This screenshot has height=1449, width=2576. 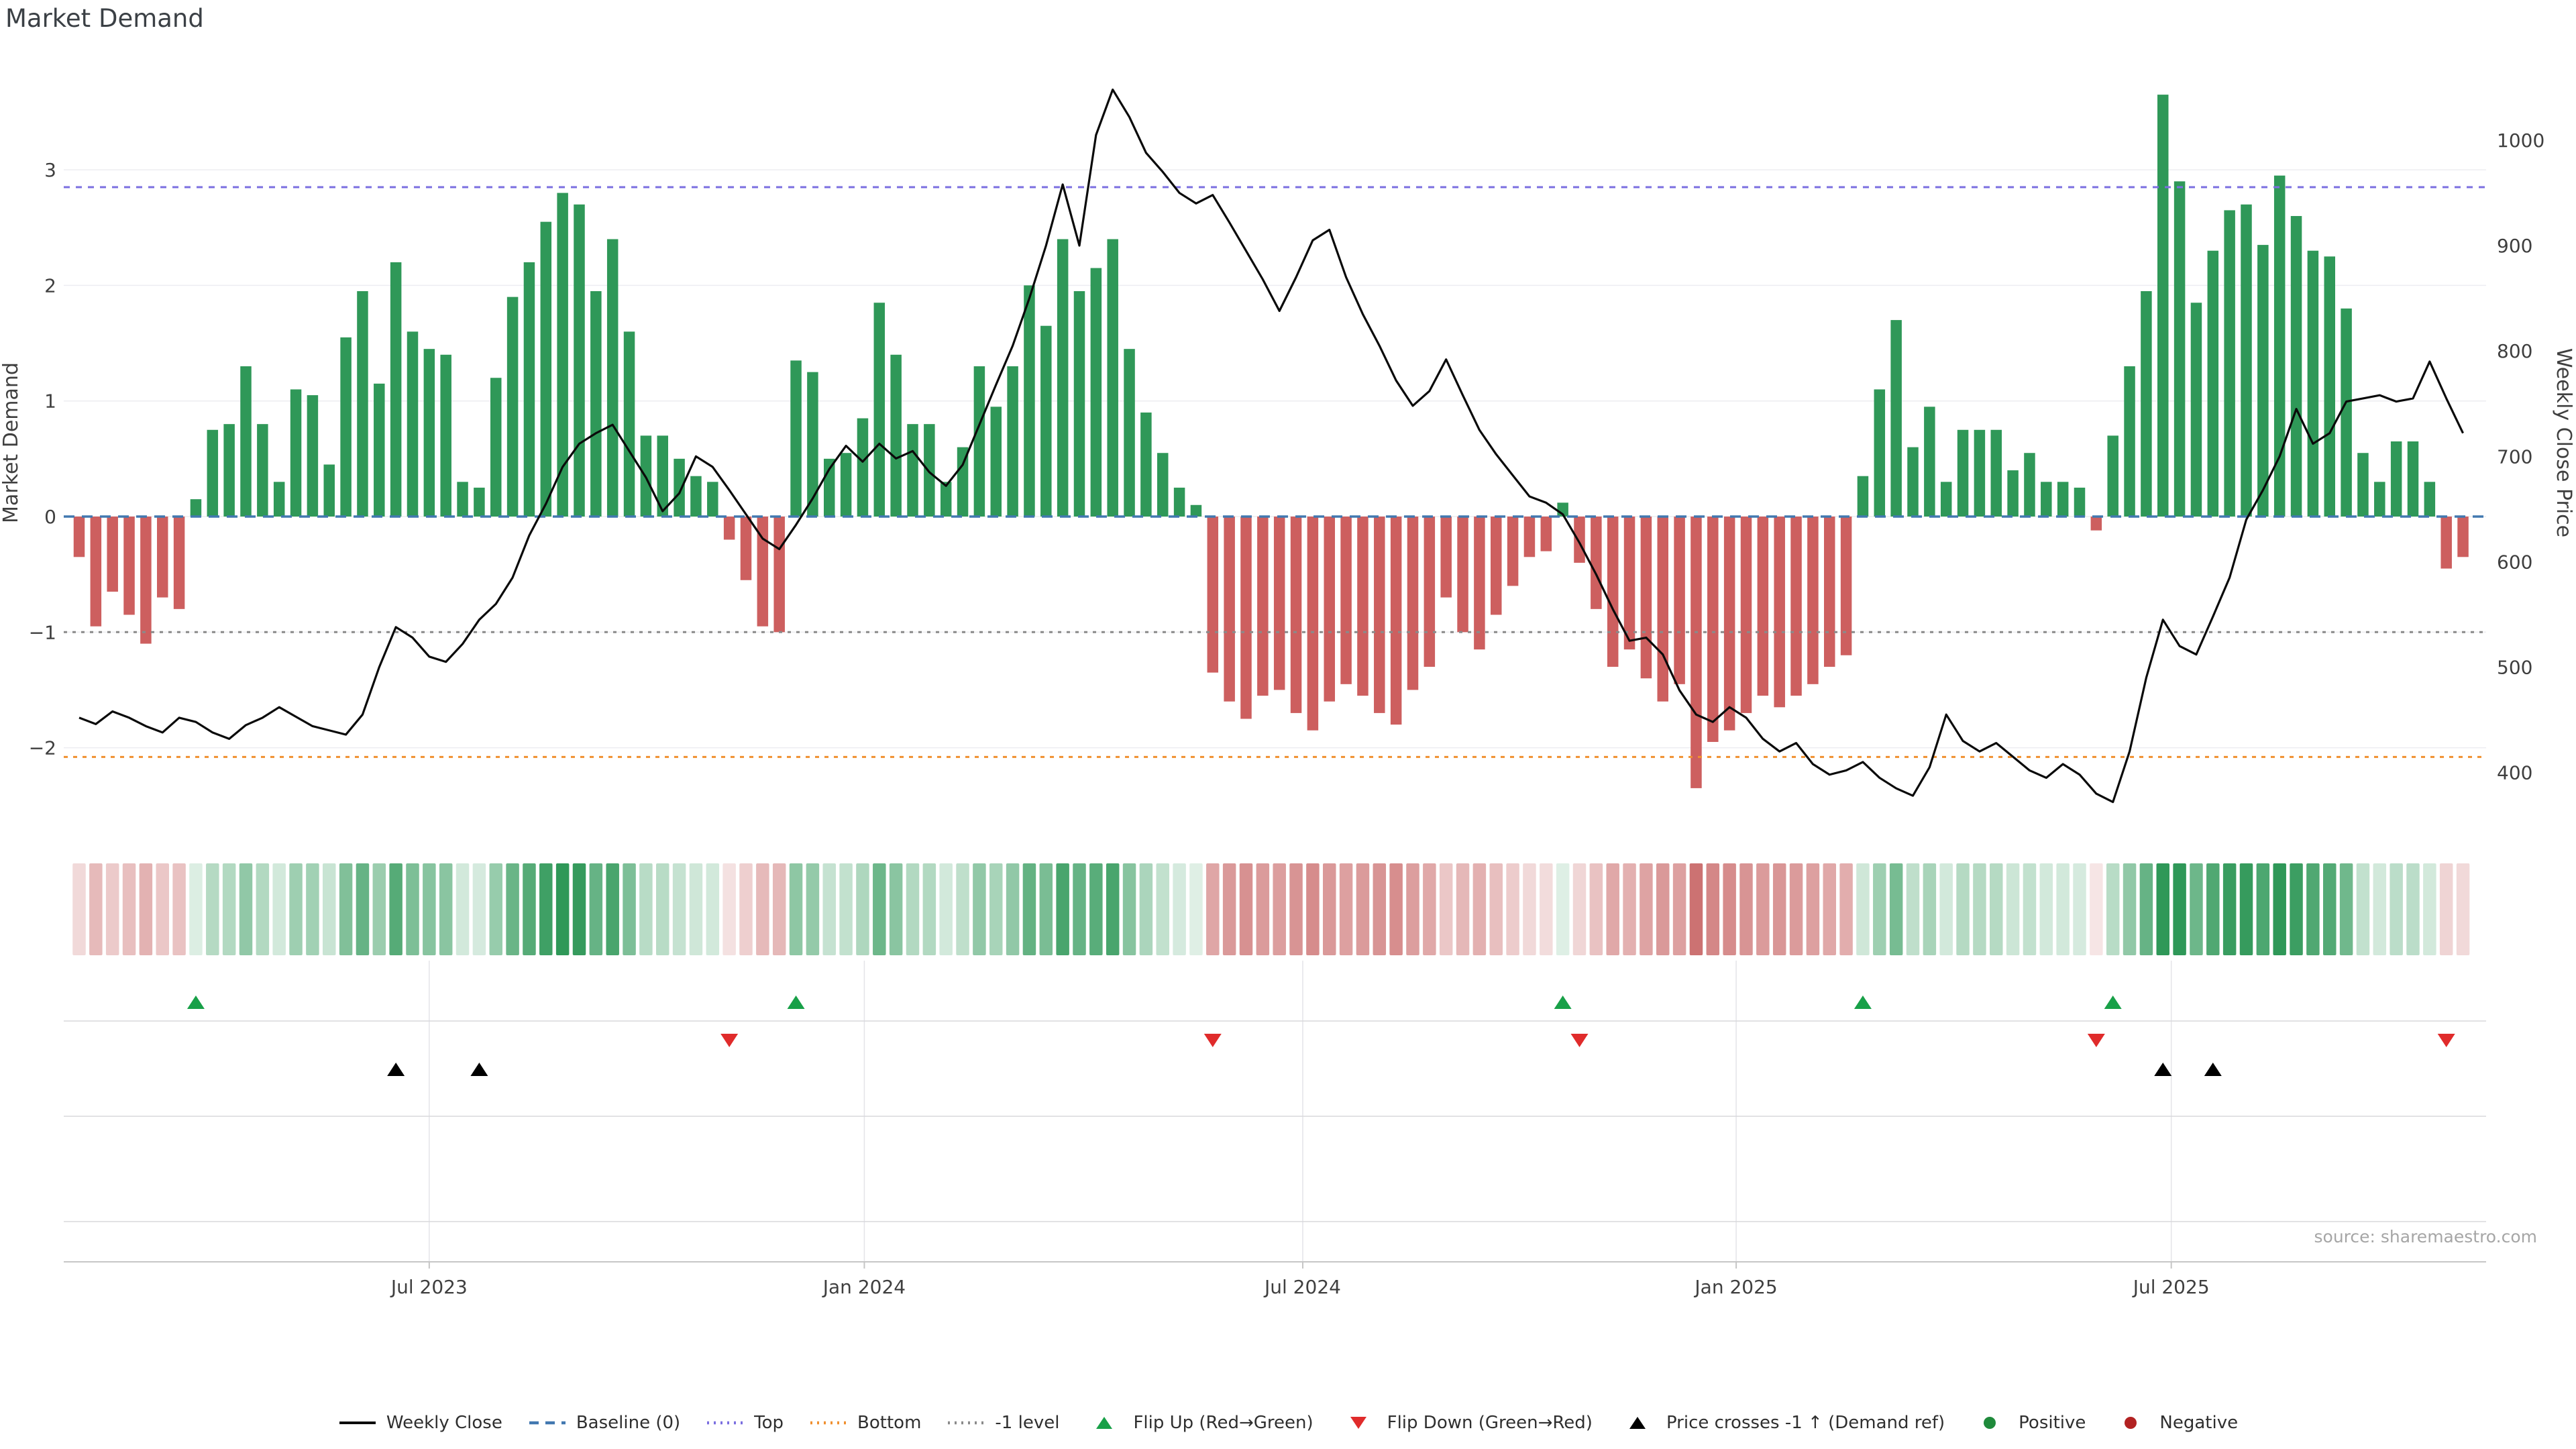 I want to click on triangle-down-icon, so click(x=1358, y=1423).